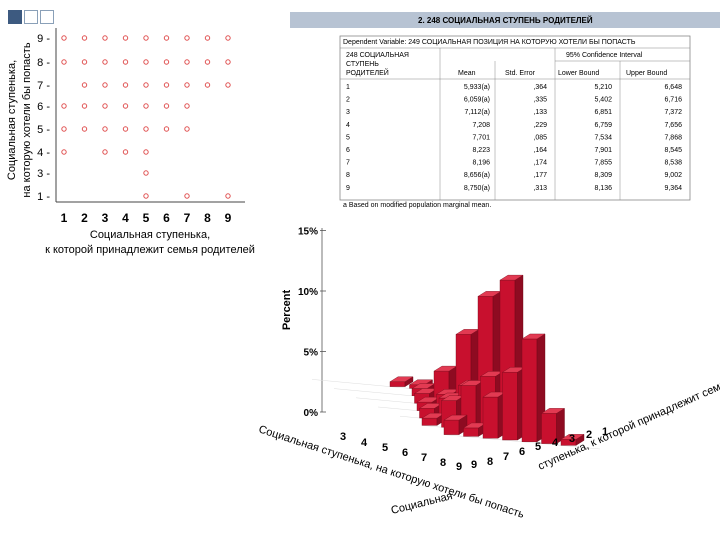  Describe the element at coordinates (589, 435) in the screenshot. I see `bar3d-y-tick: 2` at that location.